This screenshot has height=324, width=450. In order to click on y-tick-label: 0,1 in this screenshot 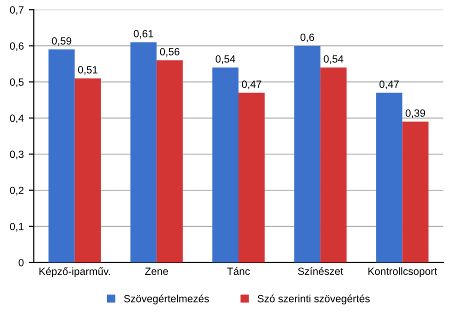, I will do `click(17, 227)`.